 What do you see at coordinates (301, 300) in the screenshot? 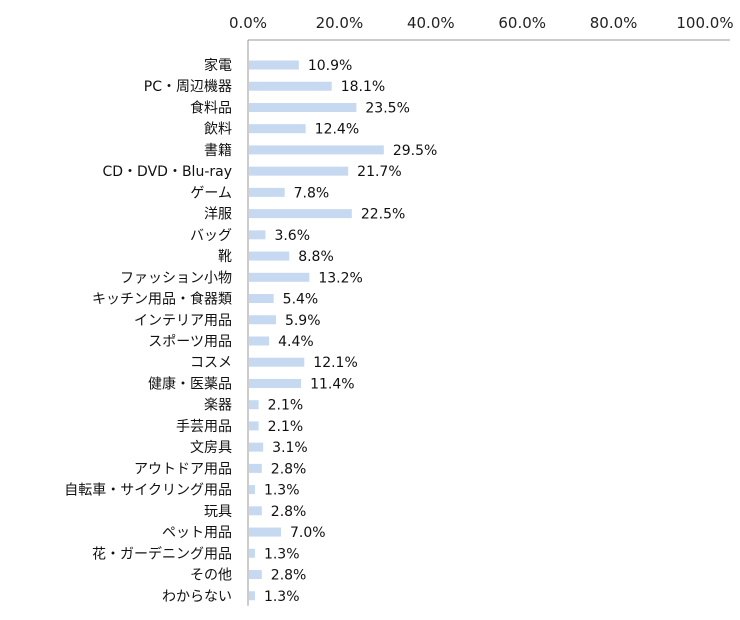
I see `value-label: 5.4%` at bounding box center [301, 300].